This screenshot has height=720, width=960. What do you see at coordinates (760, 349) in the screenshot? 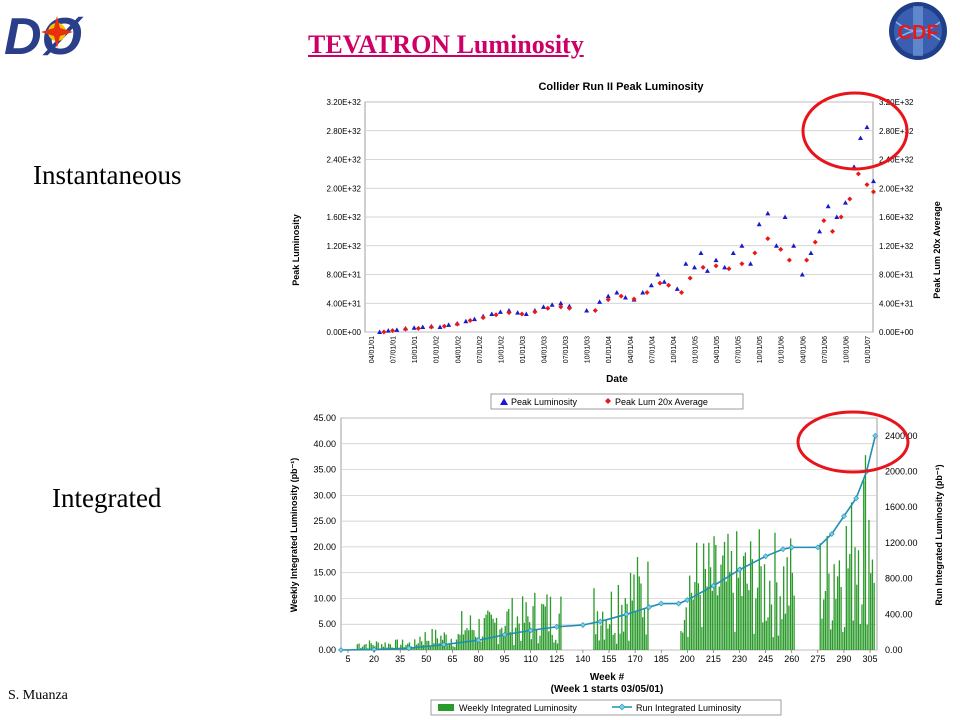
I see `chart1-x-tick-label: 10/01/05` at bounding box center [760, 349].